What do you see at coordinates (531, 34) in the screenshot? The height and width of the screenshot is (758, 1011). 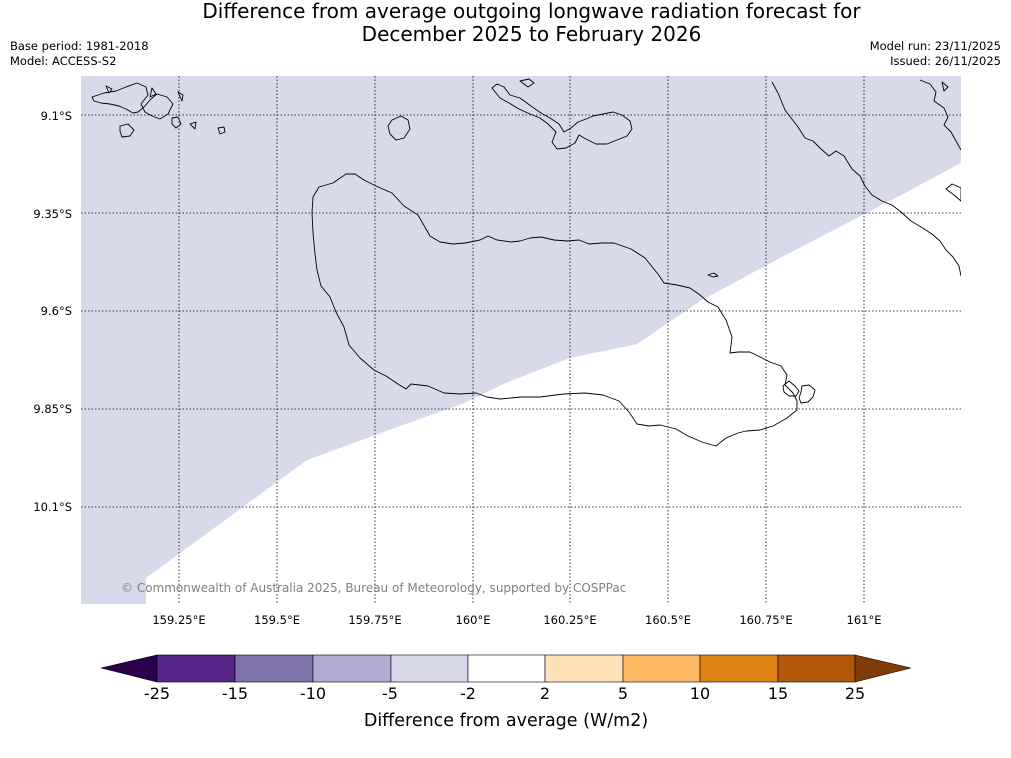 I see `title-line-2: December 2025 to February 2026` at bounding box center [531, 34].